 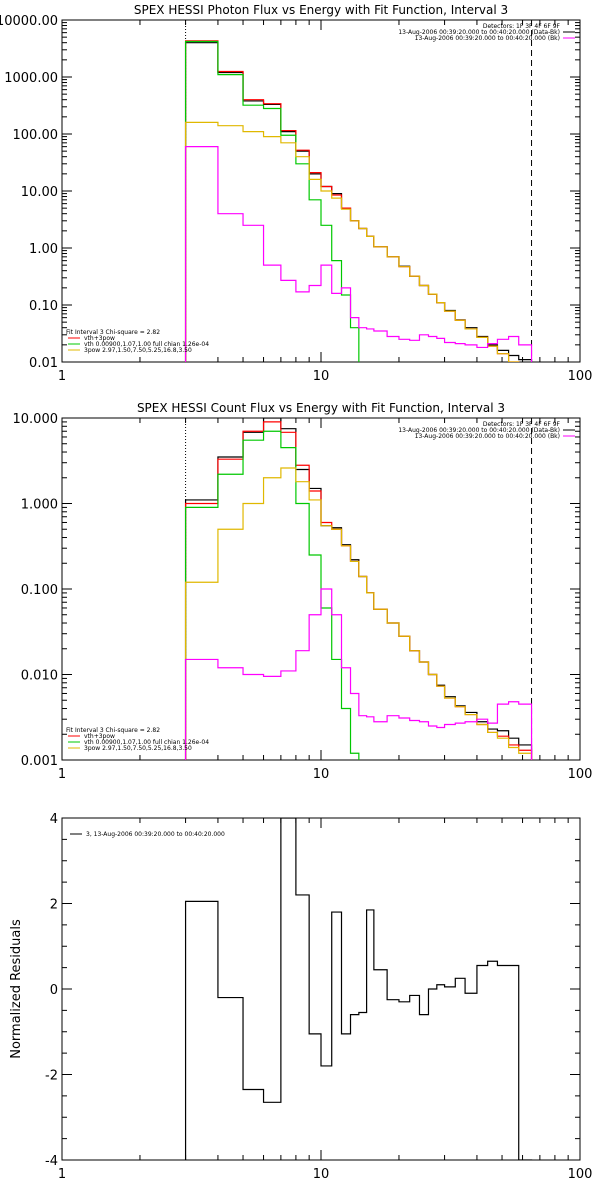 What do you see at coordinates (36, 135) in the screenshot?
I see `y-tick-label: 100.00` at bounding box center [36, 135].